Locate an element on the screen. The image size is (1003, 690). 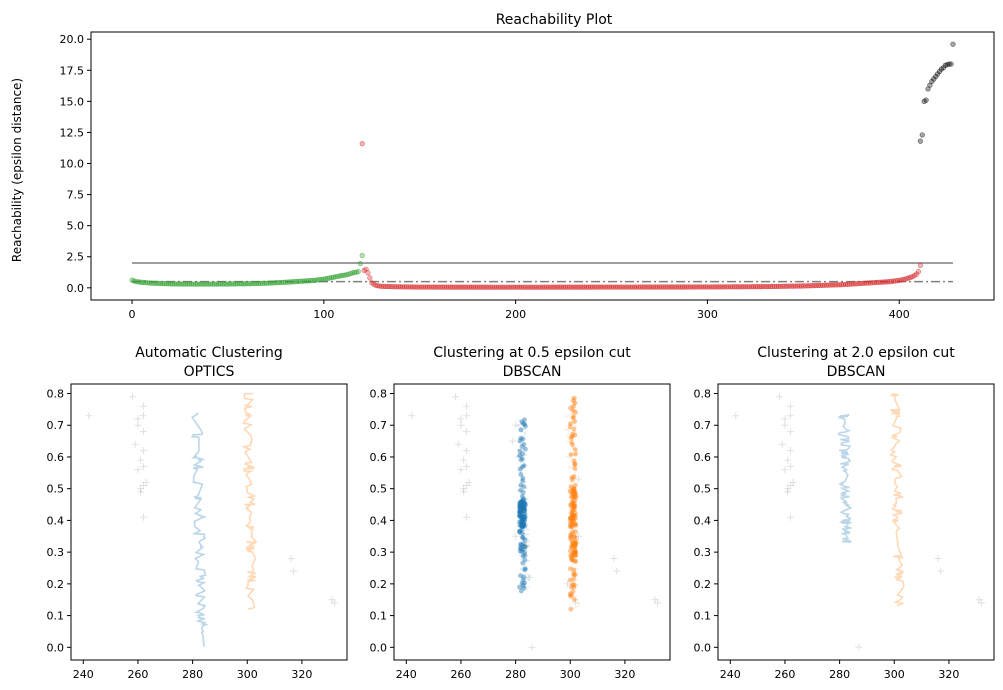
chart-title: Reachability Plot is located at coordinates (554, 20).